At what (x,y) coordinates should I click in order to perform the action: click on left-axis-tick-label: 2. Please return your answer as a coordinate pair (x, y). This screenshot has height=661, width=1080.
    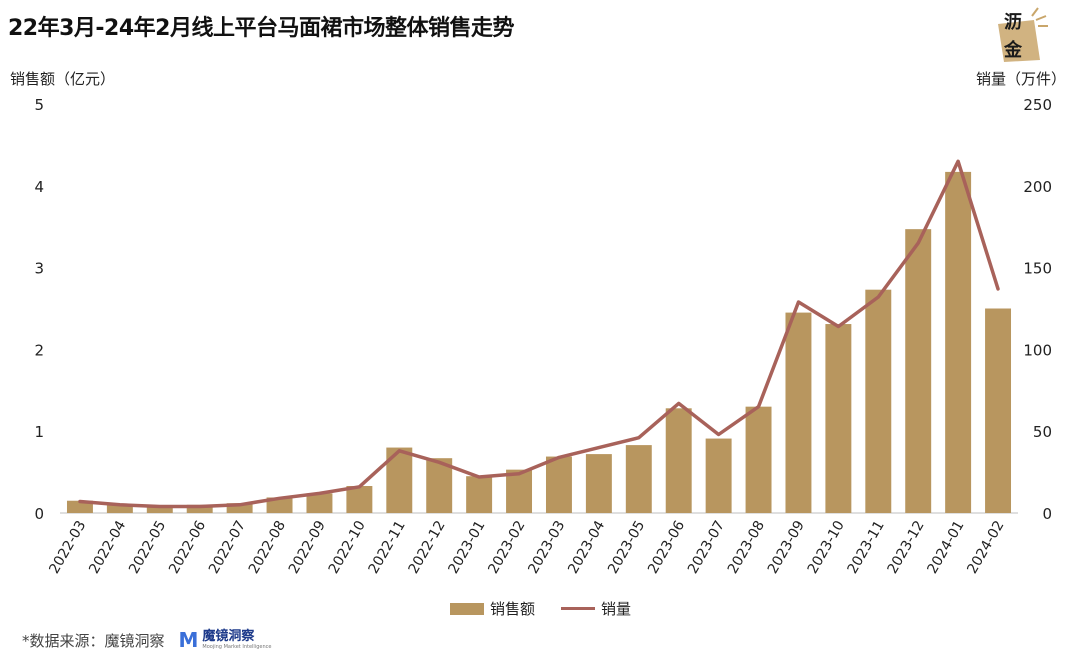
    Looking at the image, I should click on (39, 350).